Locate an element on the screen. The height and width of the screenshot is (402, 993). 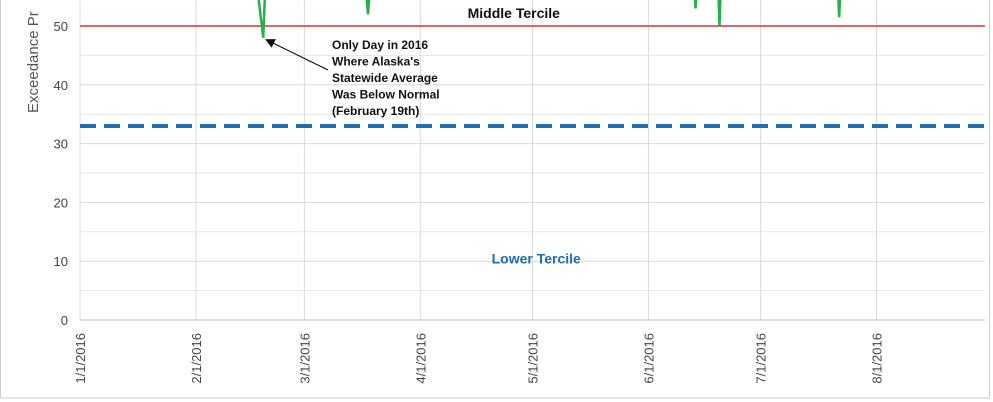
callout-text: Only Day in 2016 is located at coordinates (380, 45).